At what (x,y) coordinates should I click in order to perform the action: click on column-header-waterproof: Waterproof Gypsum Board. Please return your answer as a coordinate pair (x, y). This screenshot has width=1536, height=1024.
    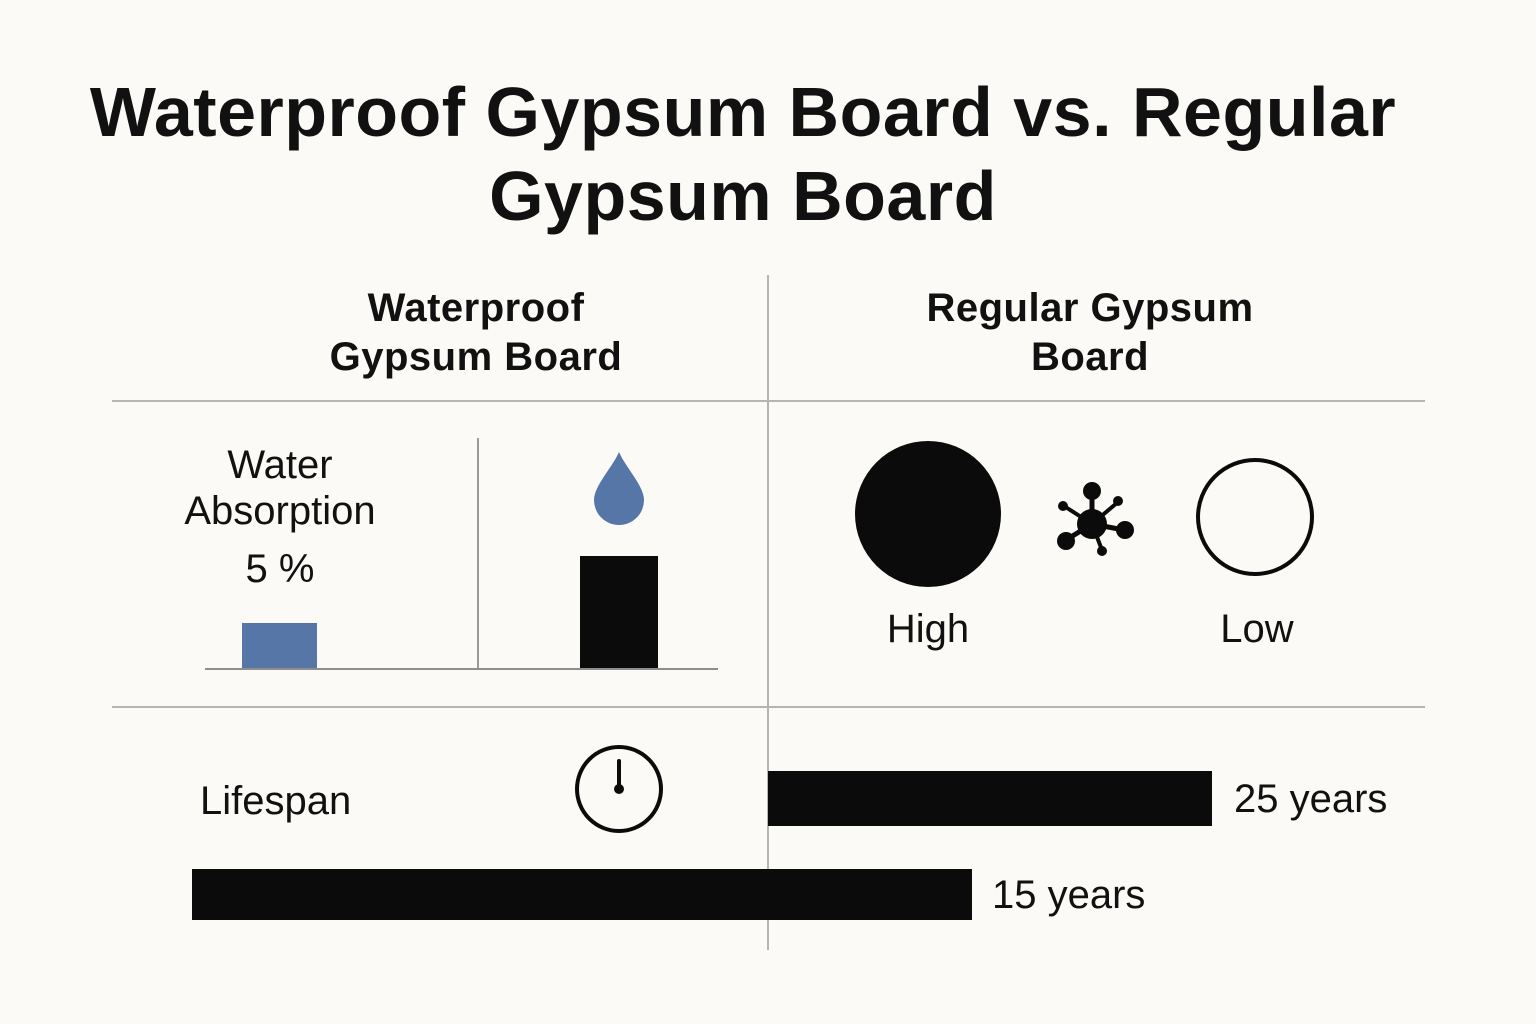
    Looking at the image, I should click on (476, 332).